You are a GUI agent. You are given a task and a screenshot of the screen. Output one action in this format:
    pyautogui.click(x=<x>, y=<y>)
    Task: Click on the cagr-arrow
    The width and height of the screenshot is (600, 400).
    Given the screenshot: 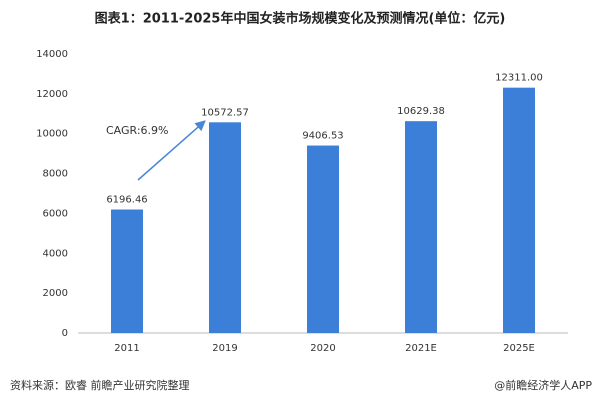 What is the action you would take?
    pyautogui.click(x=171, y=150)
    